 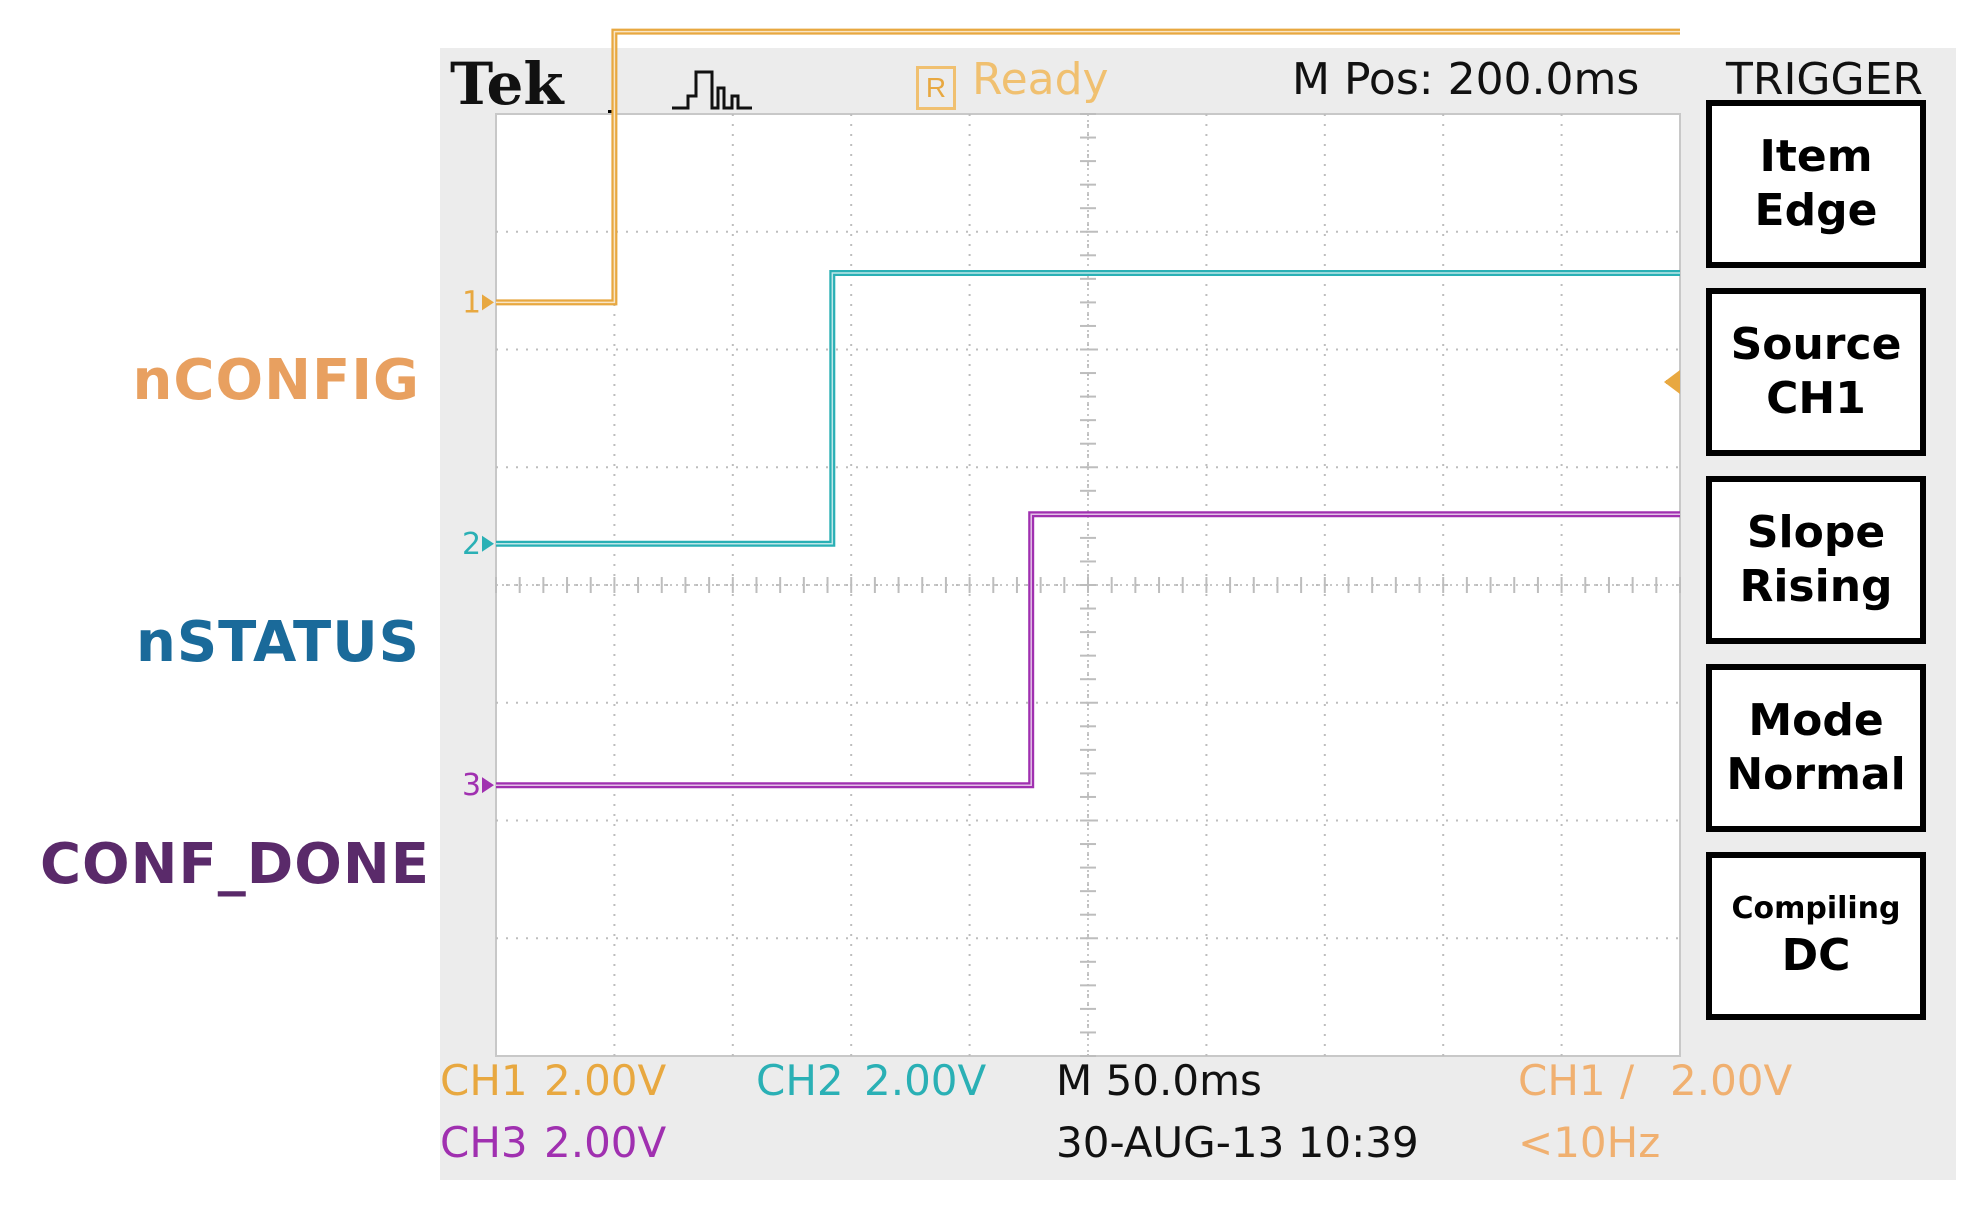 What do you see at coordinates (471, 785) in the screenshot?
I see `channel-marker-3: 3` at bounding box center [471, 785].